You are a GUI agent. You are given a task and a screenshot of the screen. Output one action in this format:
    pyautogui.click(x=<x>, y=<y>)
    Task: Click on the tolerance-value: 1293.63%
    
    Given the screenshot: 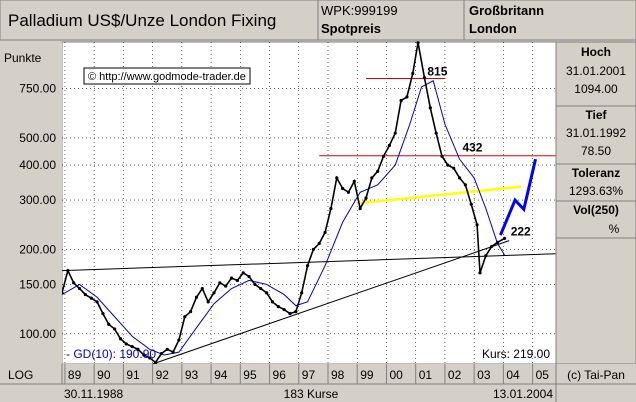 What is the action you would take?
    pyautogui.click(x=596, y=191)
    